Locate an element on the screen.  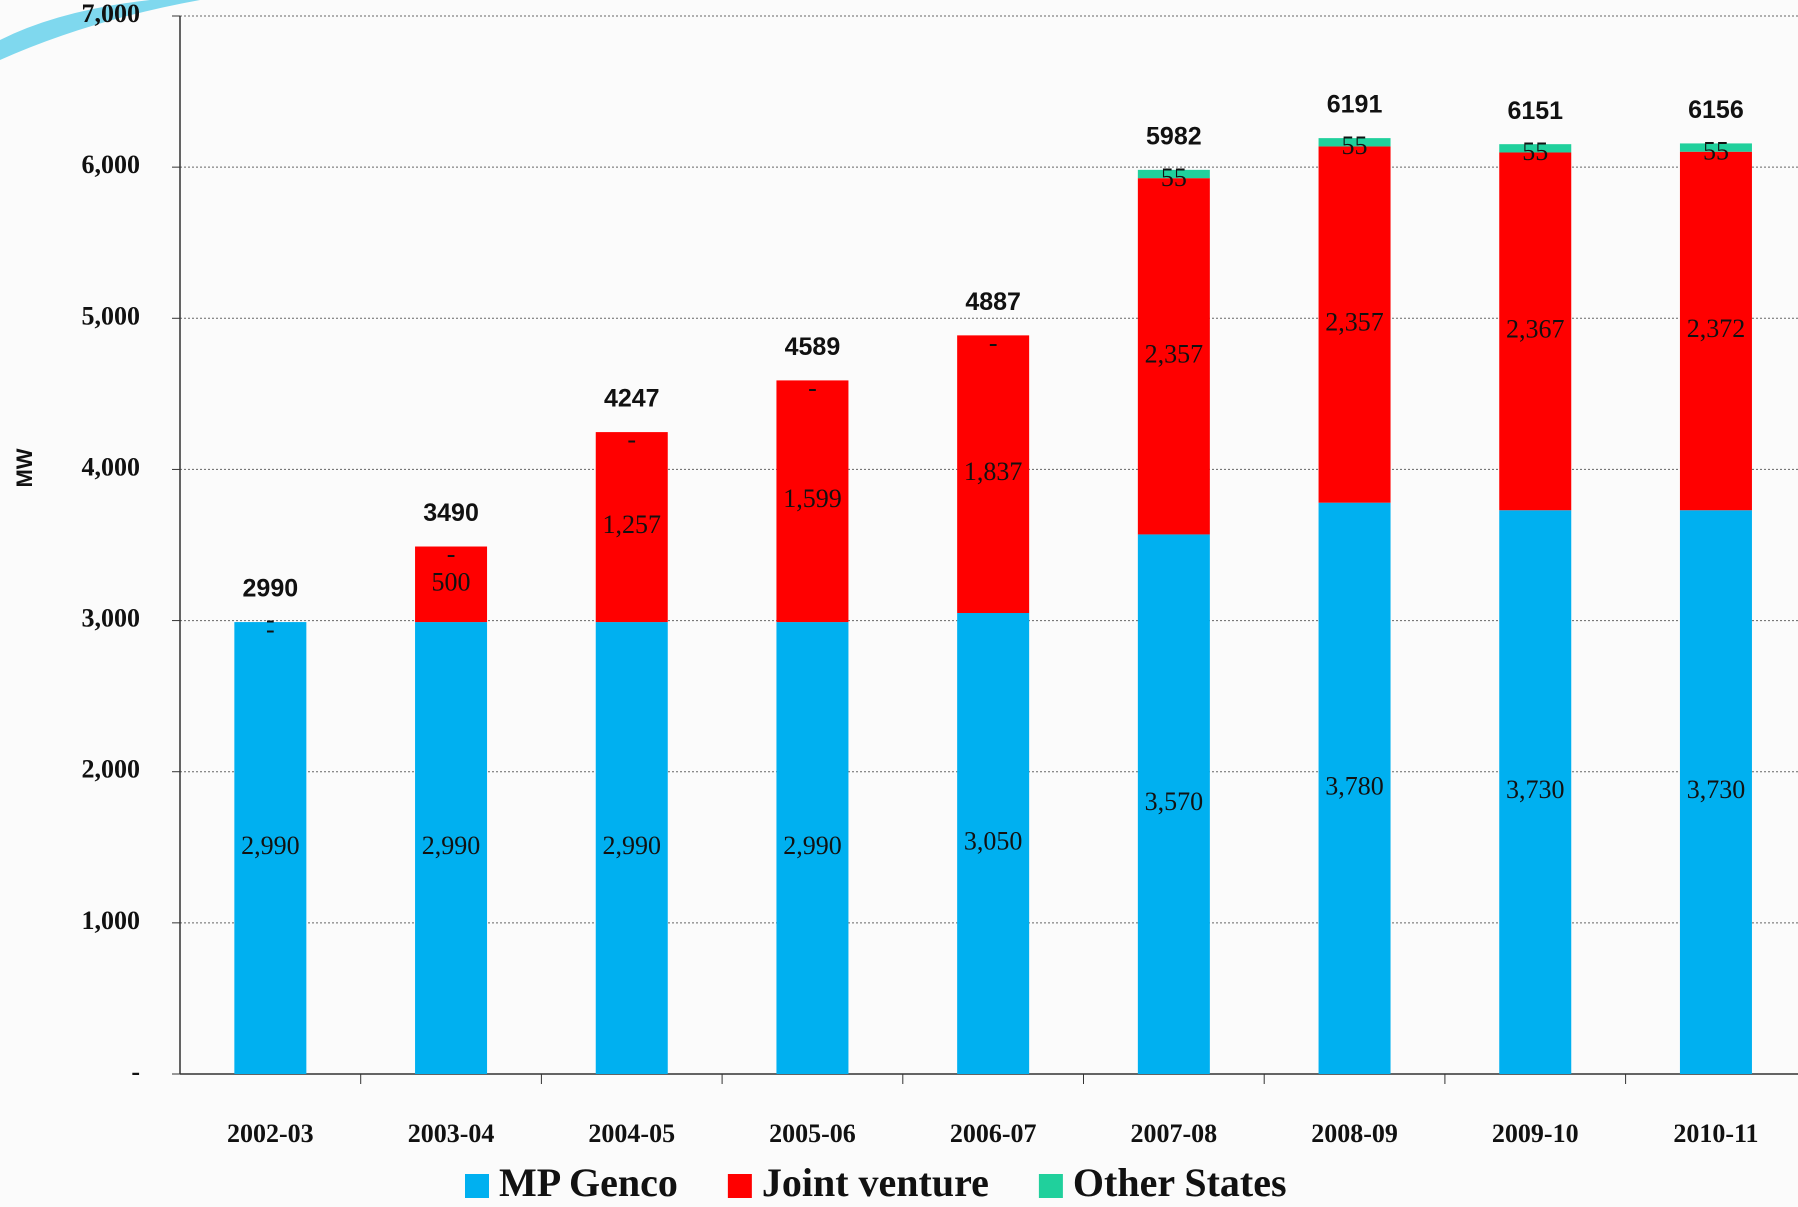
y-tick-label: 7,000 is located at coordinates (111, 14).